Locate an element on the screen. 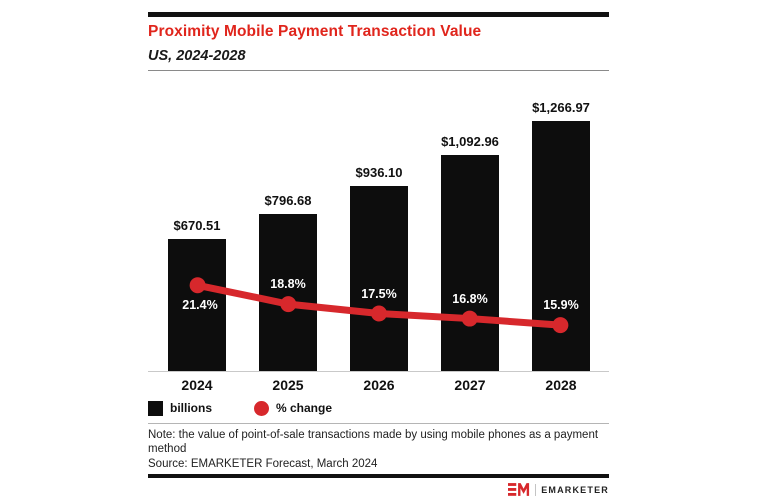 The width and height of the screenshot is (758, 499). year-label-2028: 2028 is located at coordinates (561, 384).